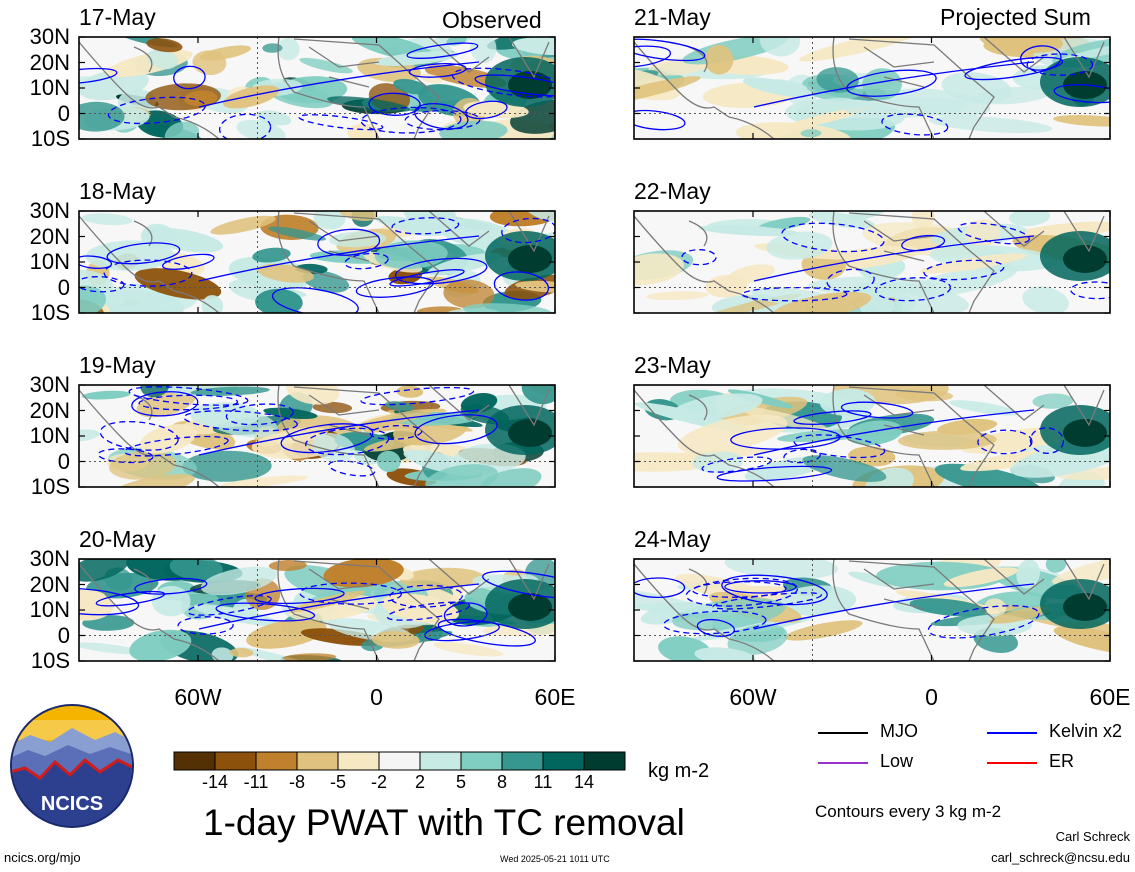  Describe the element at coordinates (1015, 17) in the screenshot. I see `projected-sum-label: Projected Sum` at that location.